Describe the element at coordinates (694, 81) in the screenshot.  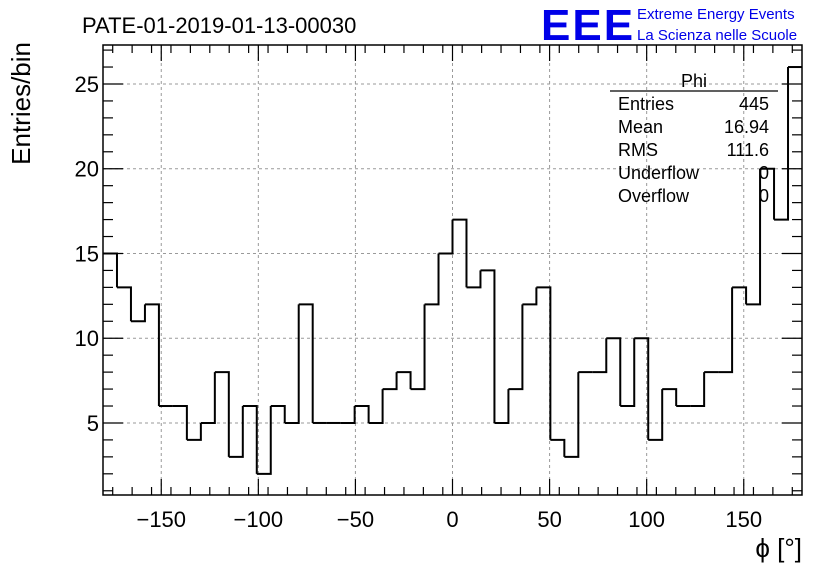
I see `stats-title: Phi` at that location.